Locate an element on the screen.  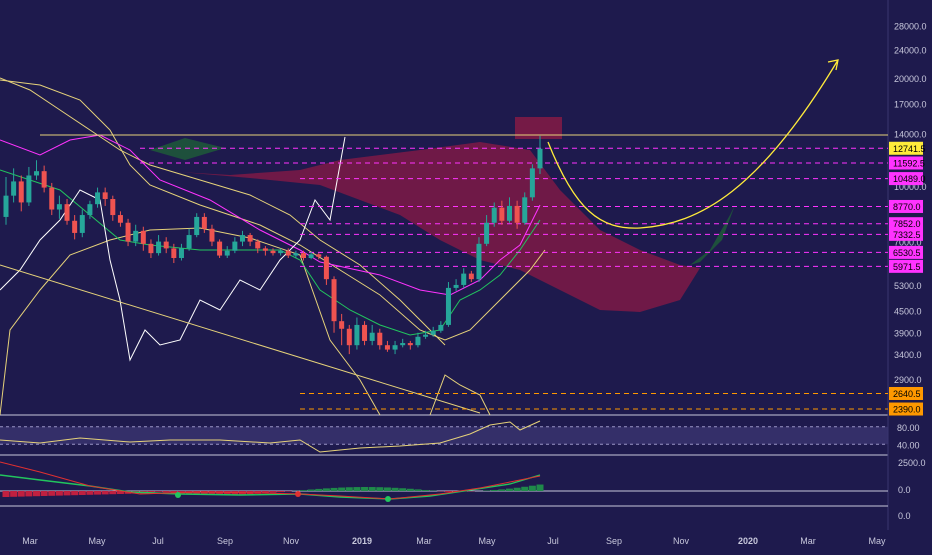
price-label: 7332.5 is located at coordinates (907, 235).